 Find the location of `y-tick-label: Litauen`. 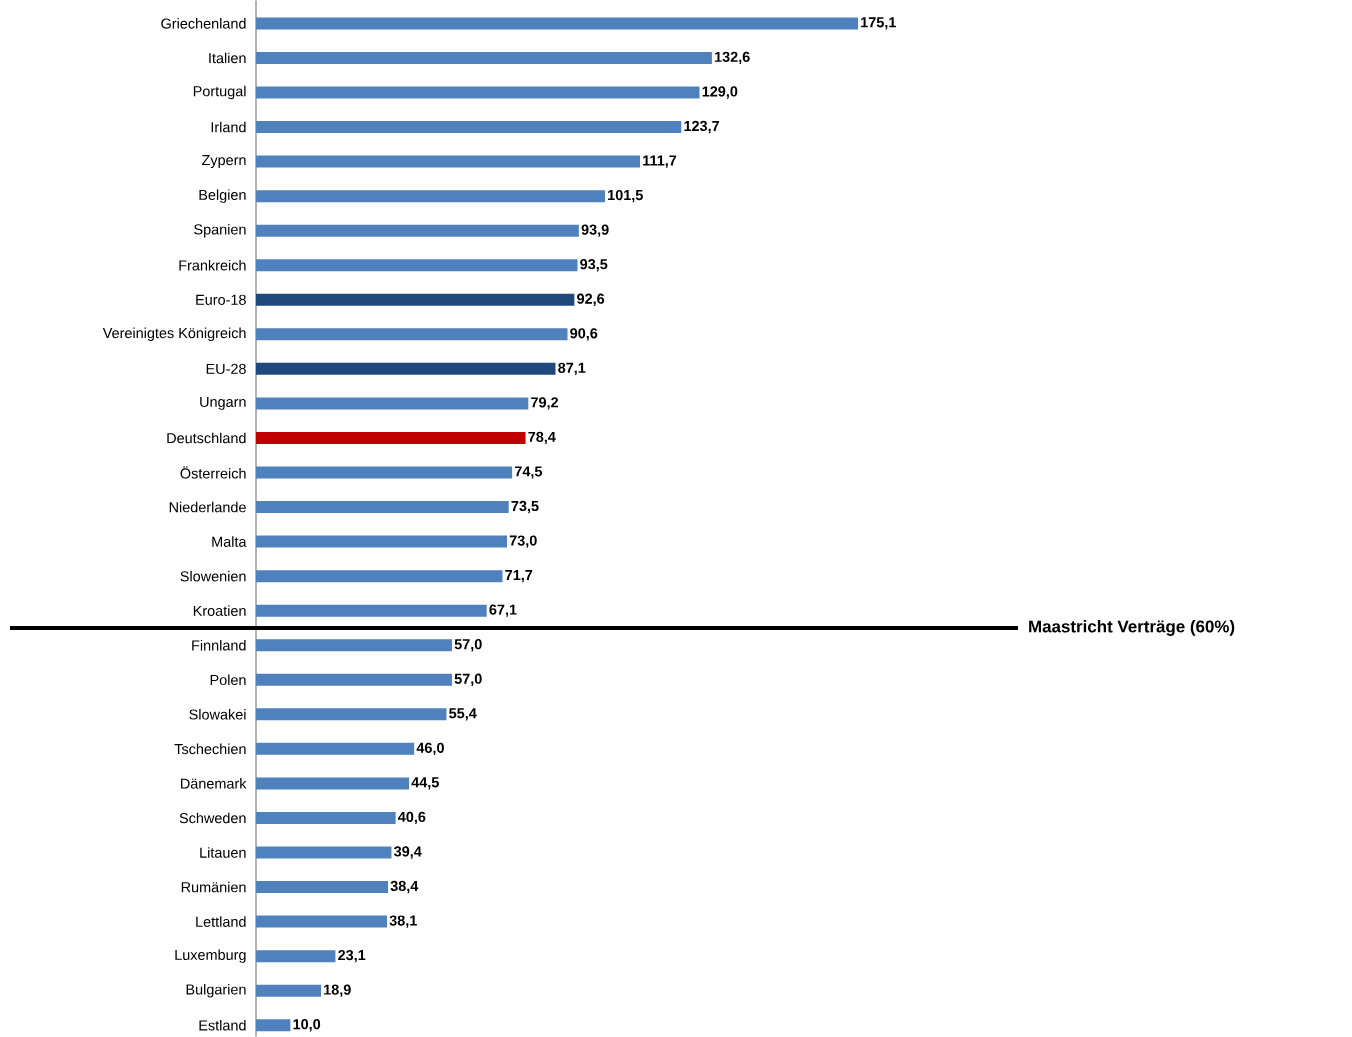

y-tick-label: Litauen is located at coordinates (223, 852).